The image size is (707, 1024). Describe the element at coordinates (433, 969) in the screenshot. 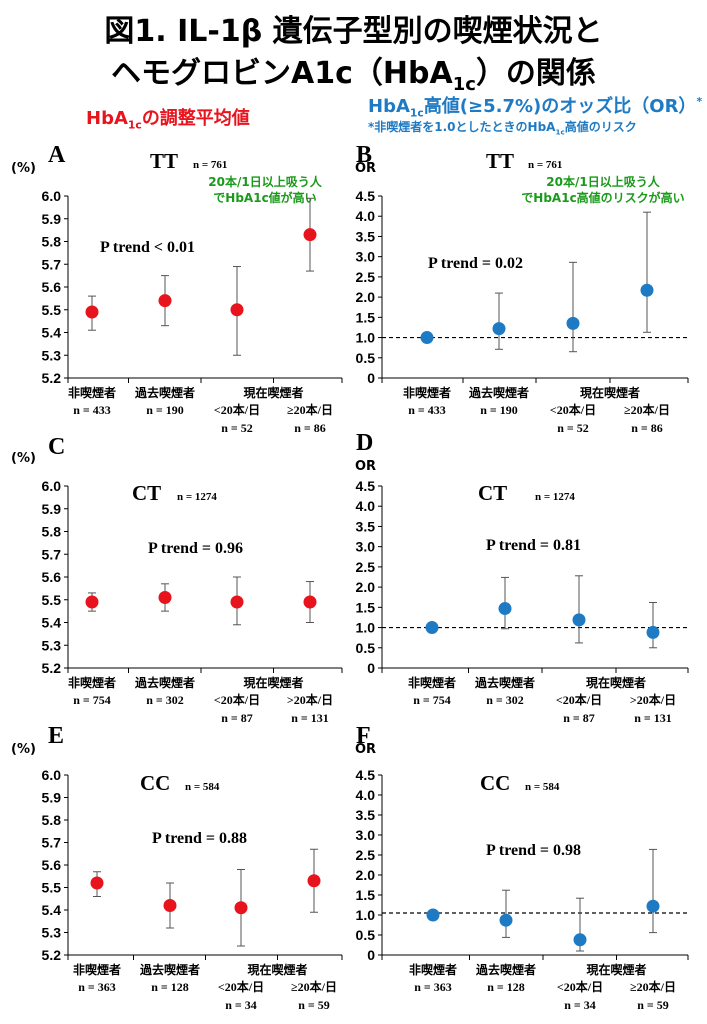

I see `panel-f-category-label: 非喫煙者` at that location.